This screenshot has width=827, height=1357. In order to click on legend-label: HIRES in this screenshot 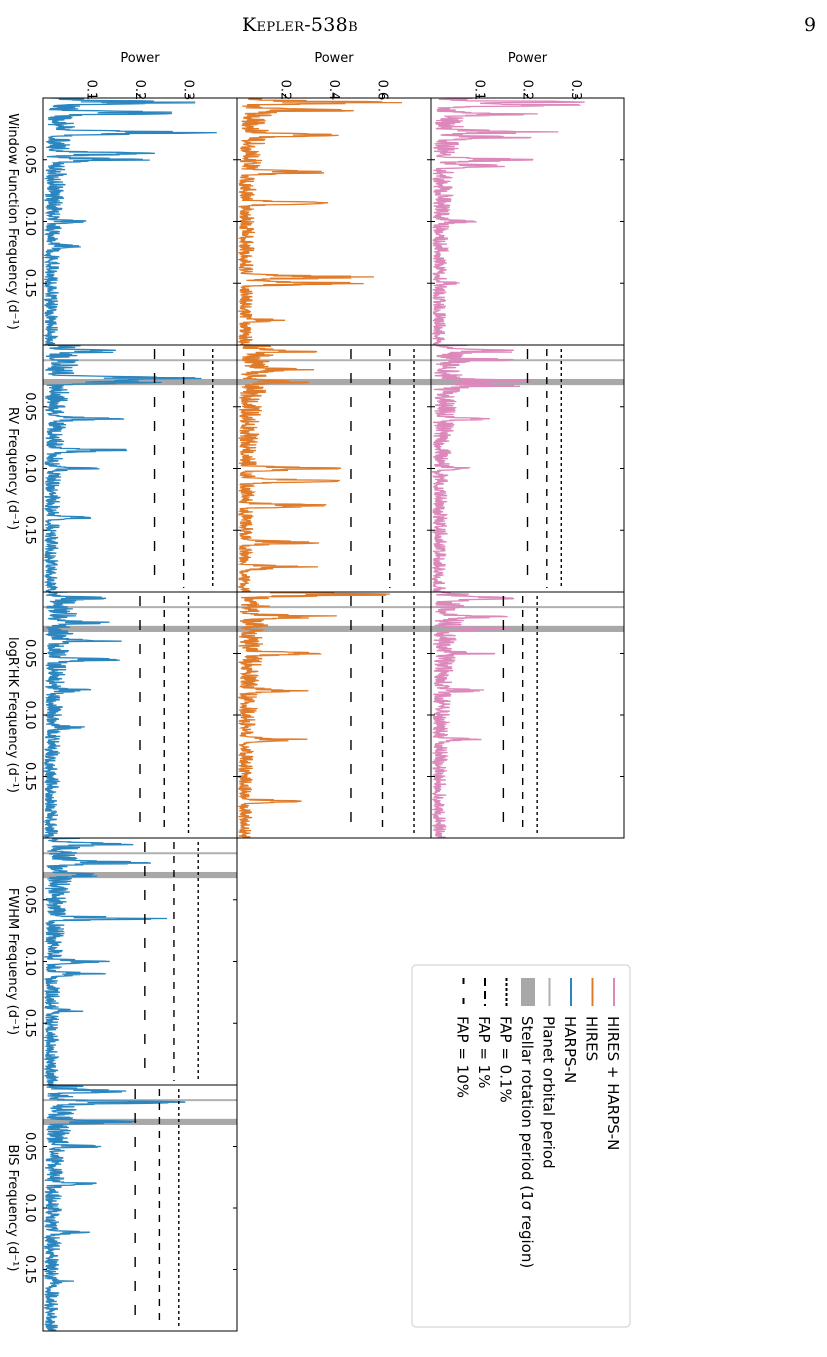, I will do `click(592, 1038)`.